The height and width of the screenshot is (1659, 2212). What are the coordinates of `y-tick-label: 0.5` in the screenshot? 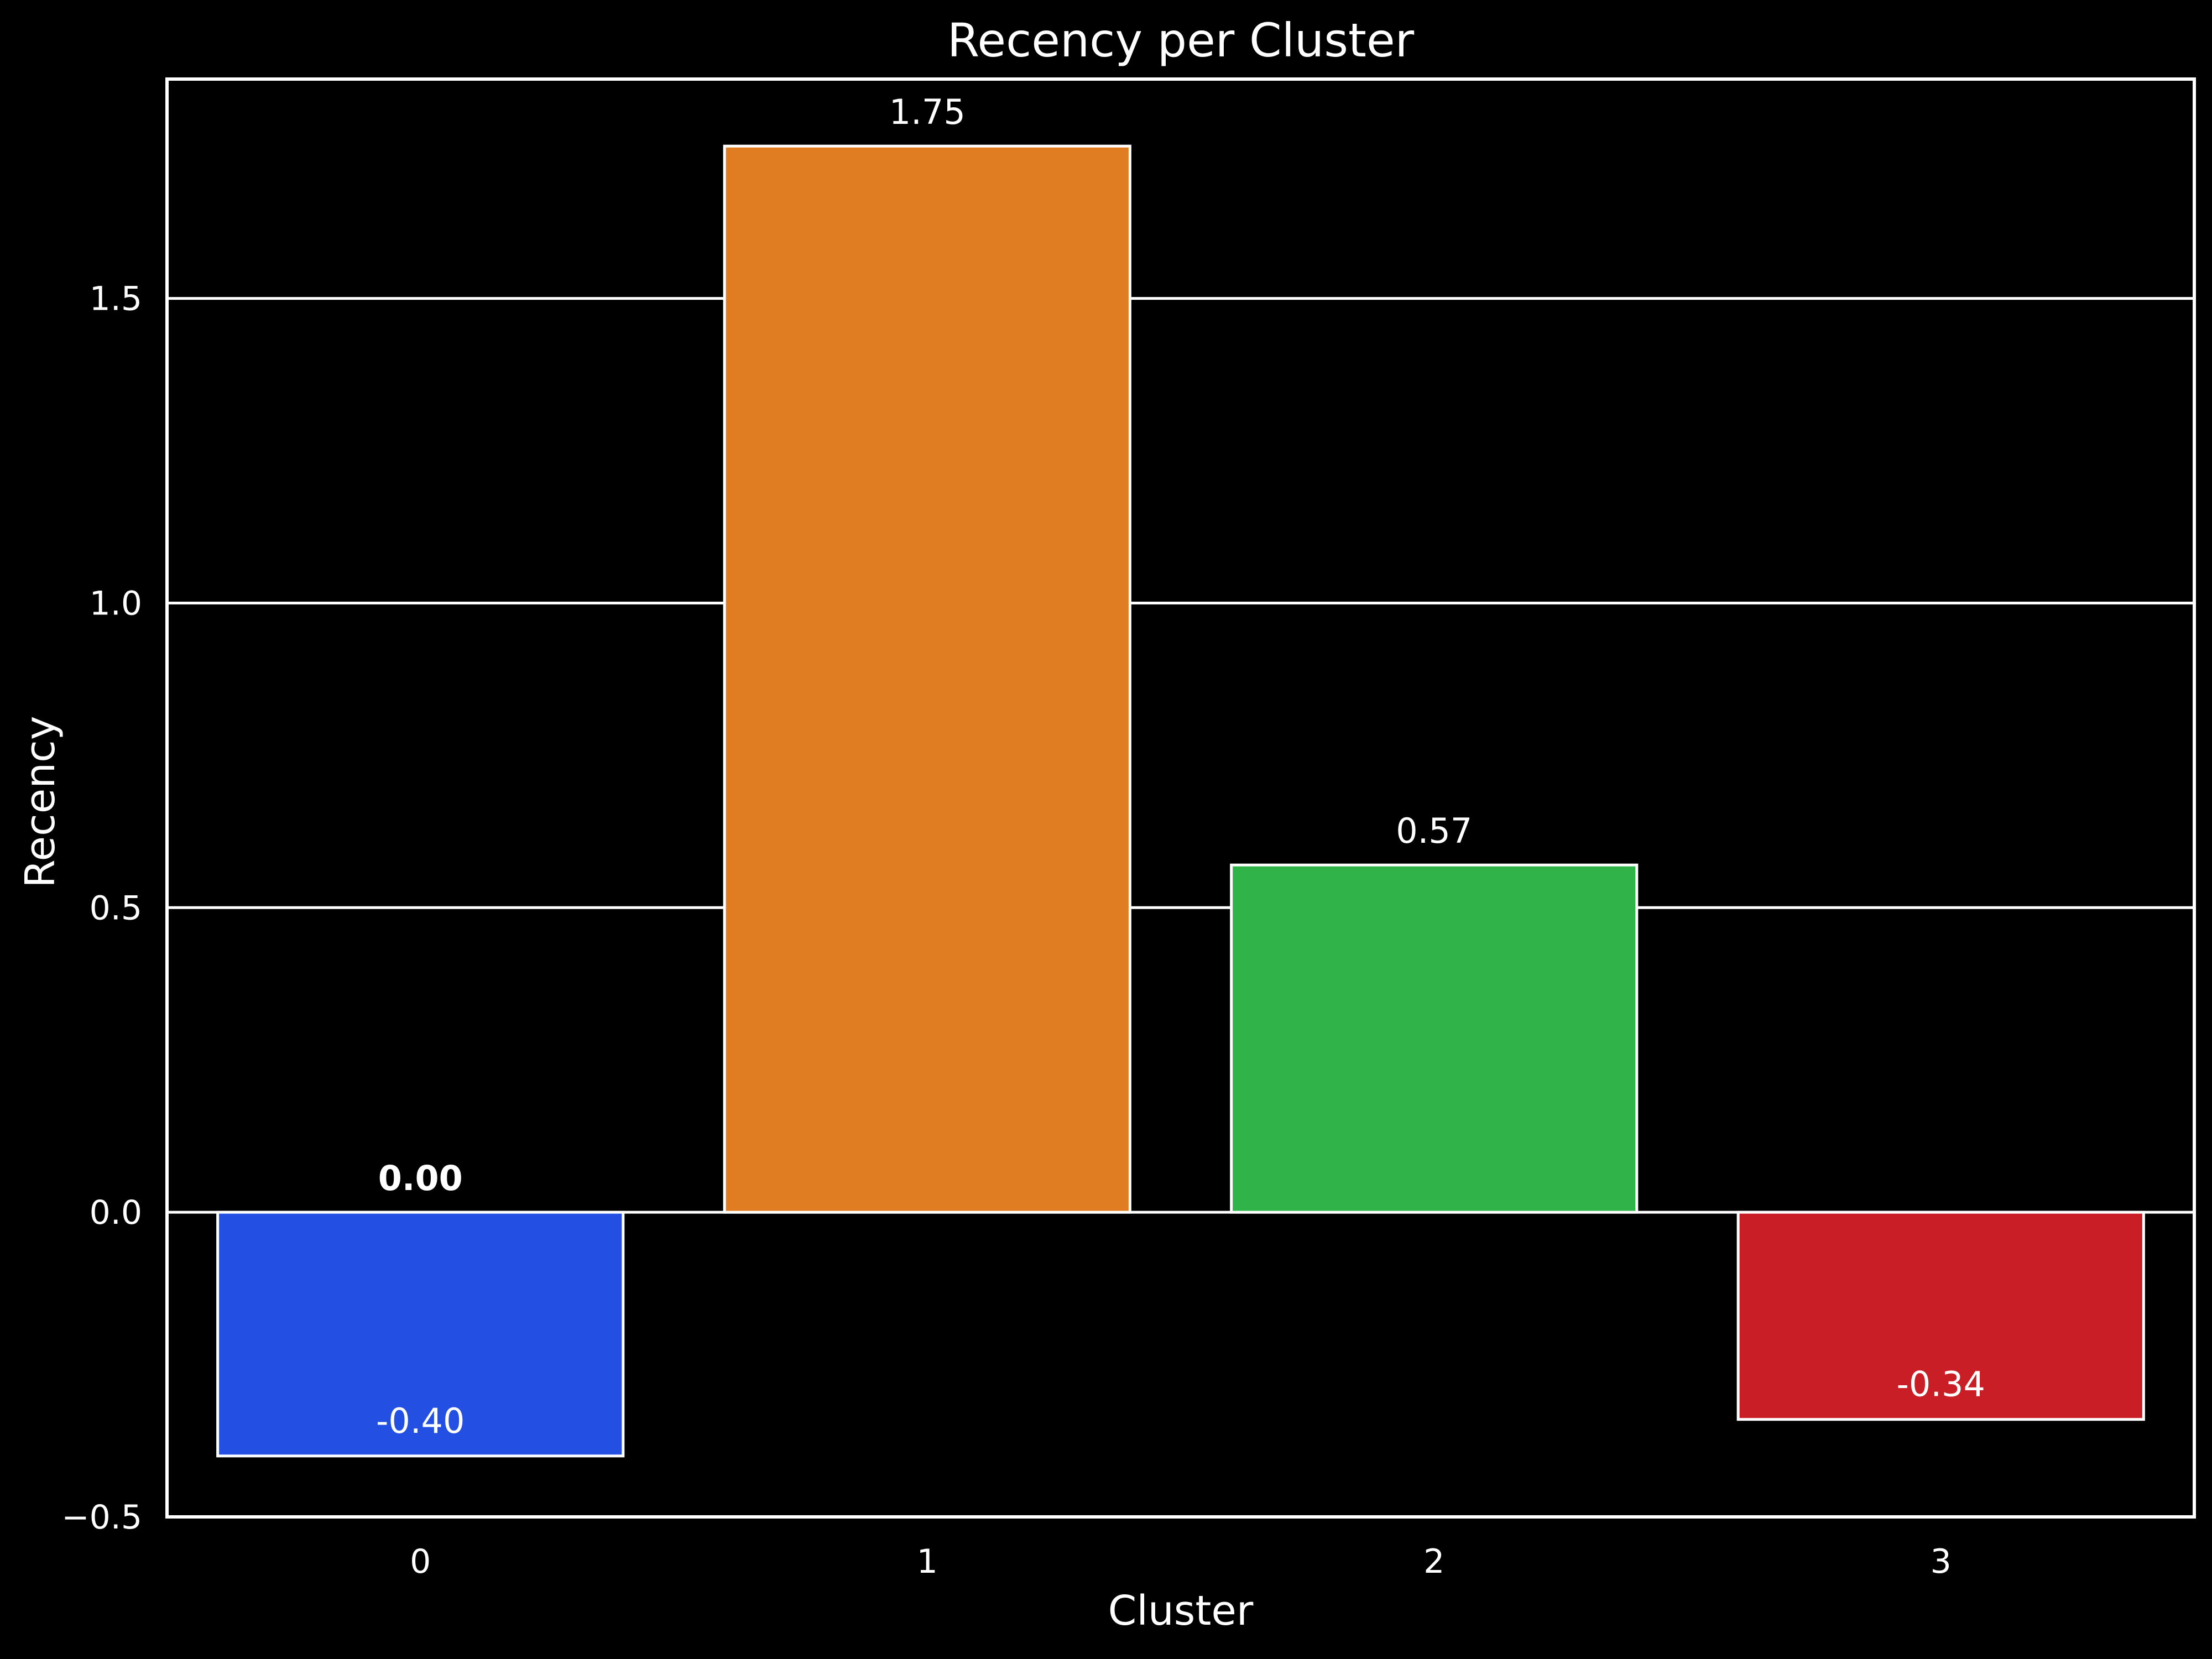 It's located at (116, 908).